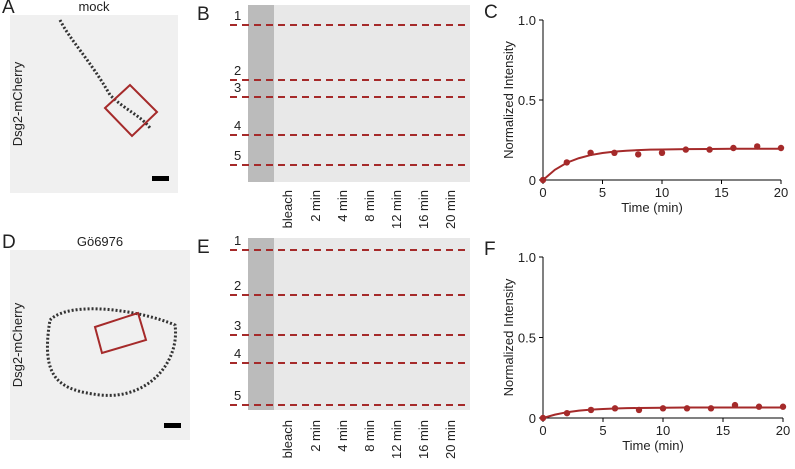 This screenshot has height=469, width=795. What do you see at coordinates (100, 241) in the screenshot?
I see `image-title: Gö6976` at bounding box center [100, 241].